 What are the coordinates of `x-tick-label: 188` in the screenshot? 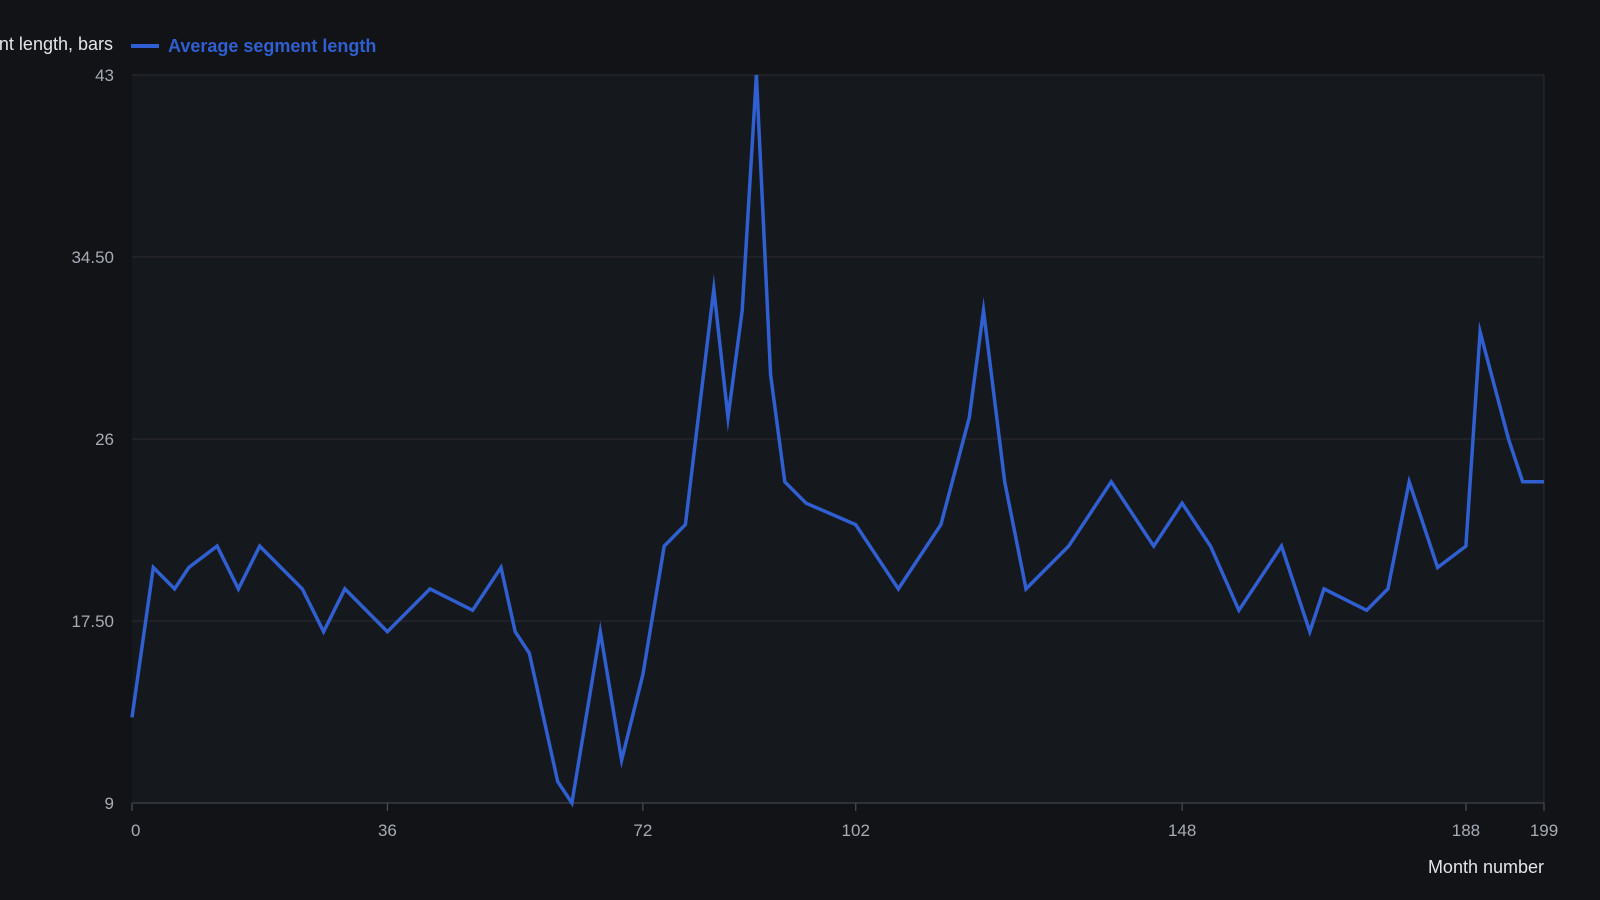 It's located at (1466, 830).